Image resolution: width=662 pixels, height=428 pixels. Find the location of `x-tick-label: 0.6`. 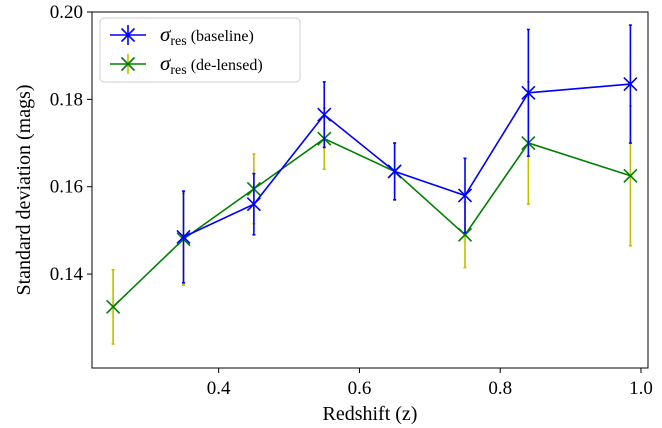

x-tick-label: 0.6 is located at coordinates (360, 388).